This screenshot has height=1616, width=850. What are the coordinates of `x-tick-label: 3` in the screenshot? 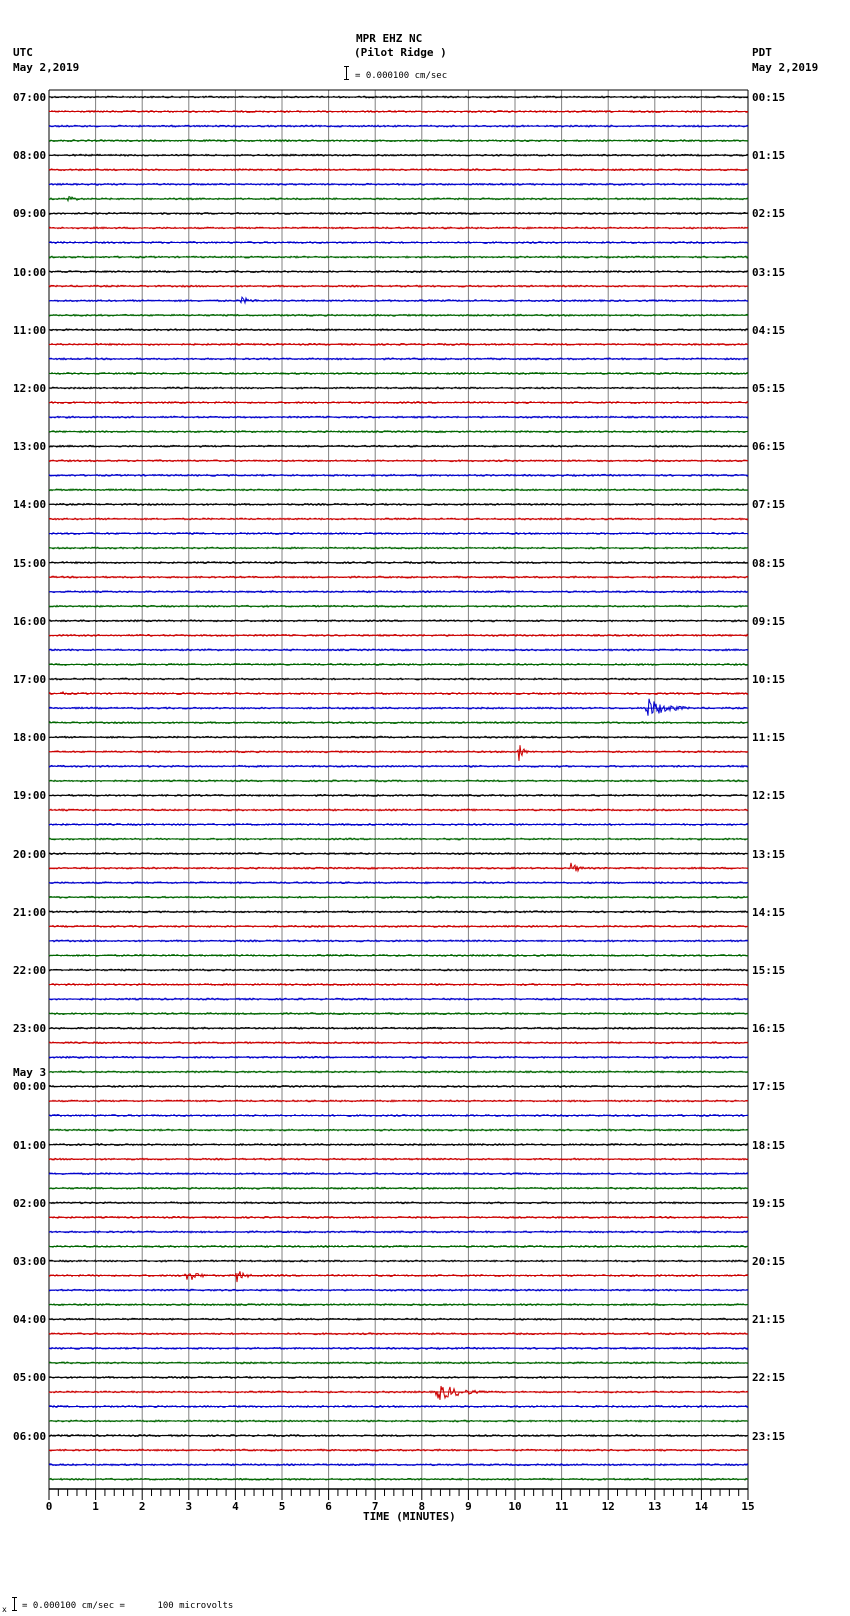 It's located at (189, 1506).